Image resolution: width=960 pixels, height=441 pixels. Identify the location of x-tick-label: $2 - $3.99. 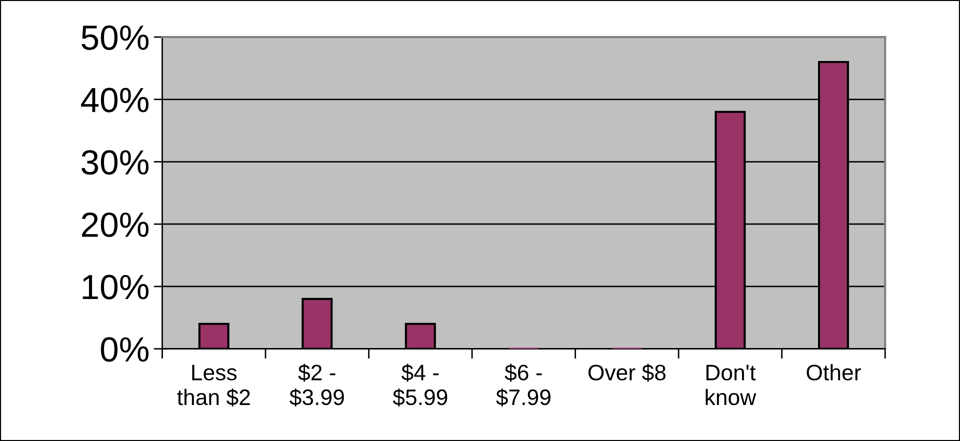
(317, 385).